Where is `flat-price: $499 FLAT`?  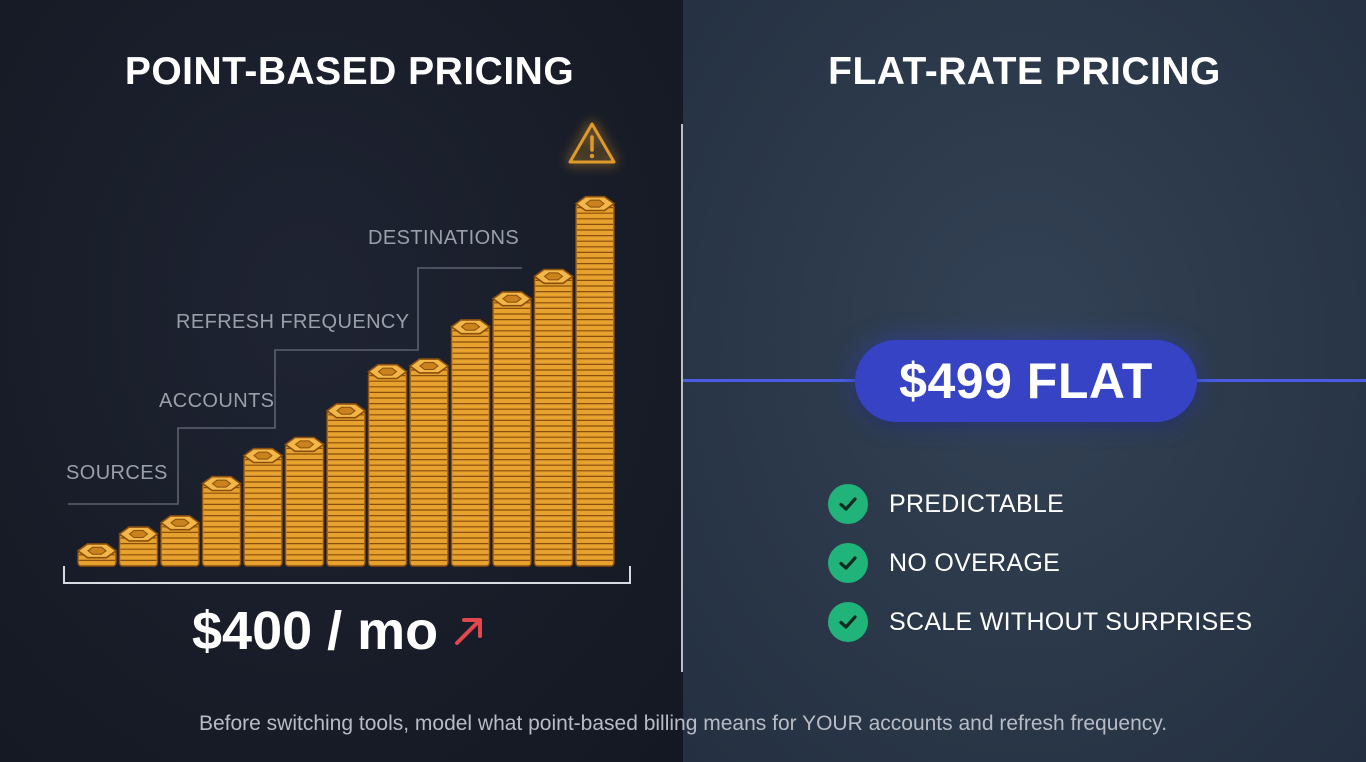 flat-price: $499 FLAT is located at coordinates (1026, 381).